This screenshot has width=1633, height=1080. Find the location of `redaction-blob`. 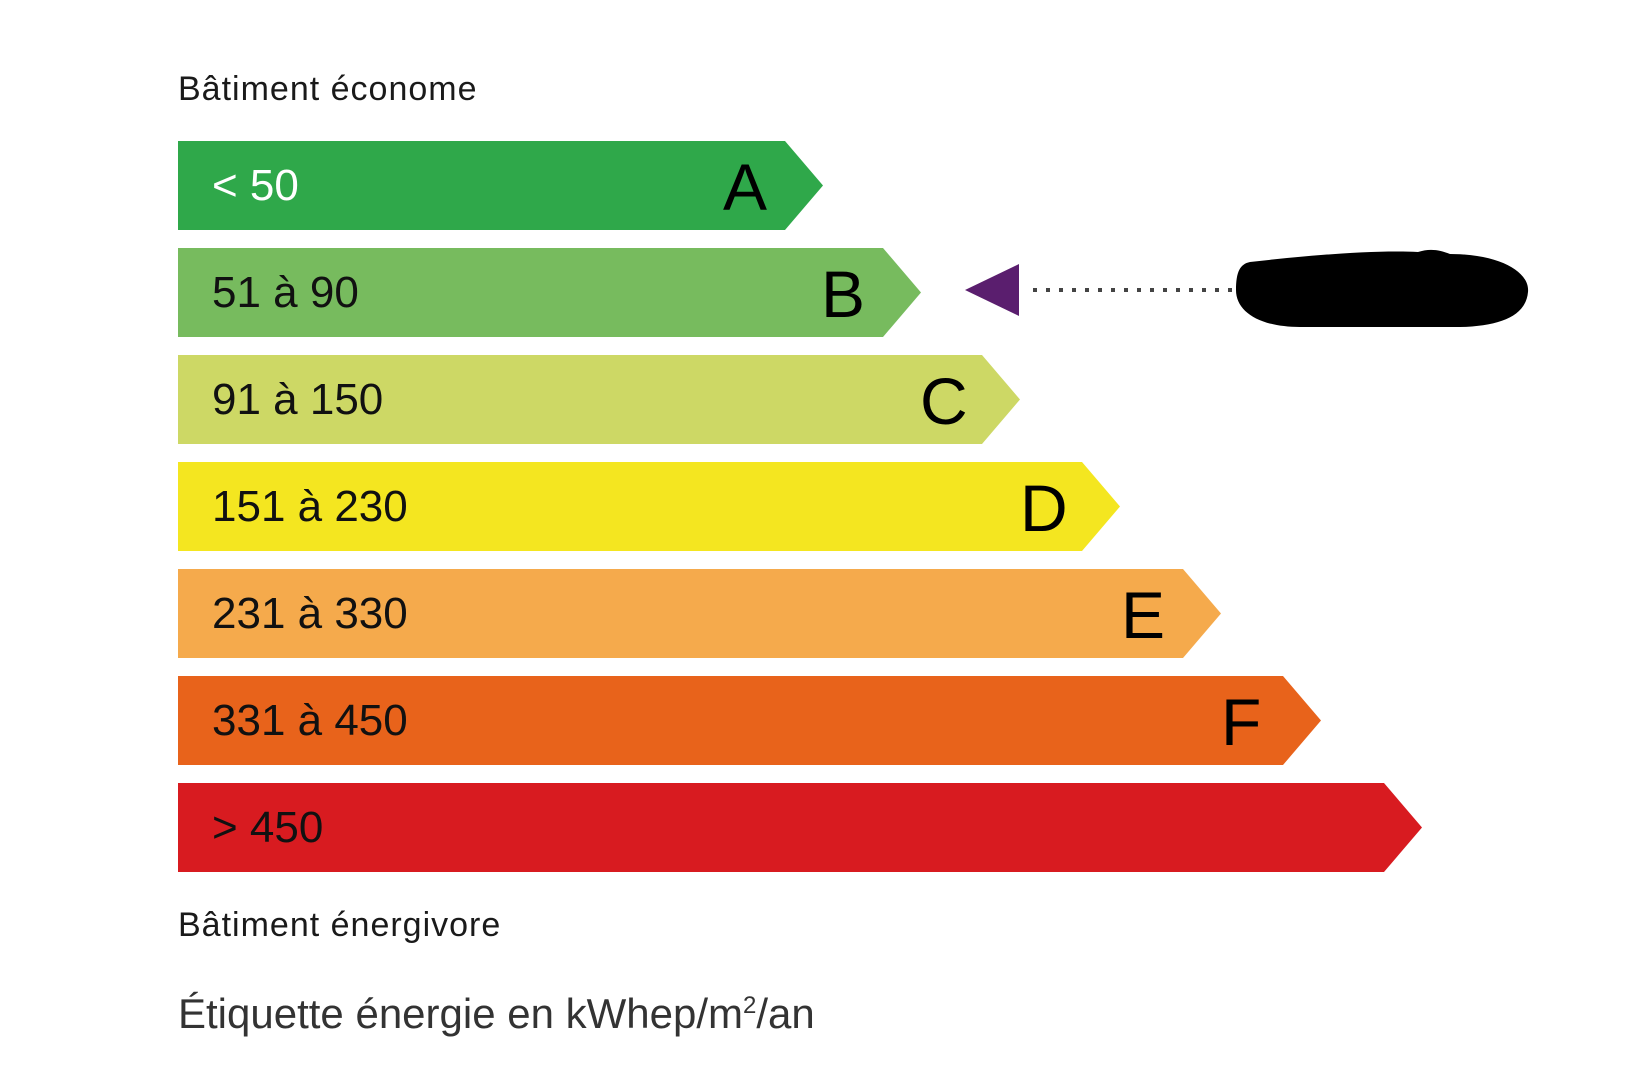

redaction-blob is located at coordinates (1382, 288).